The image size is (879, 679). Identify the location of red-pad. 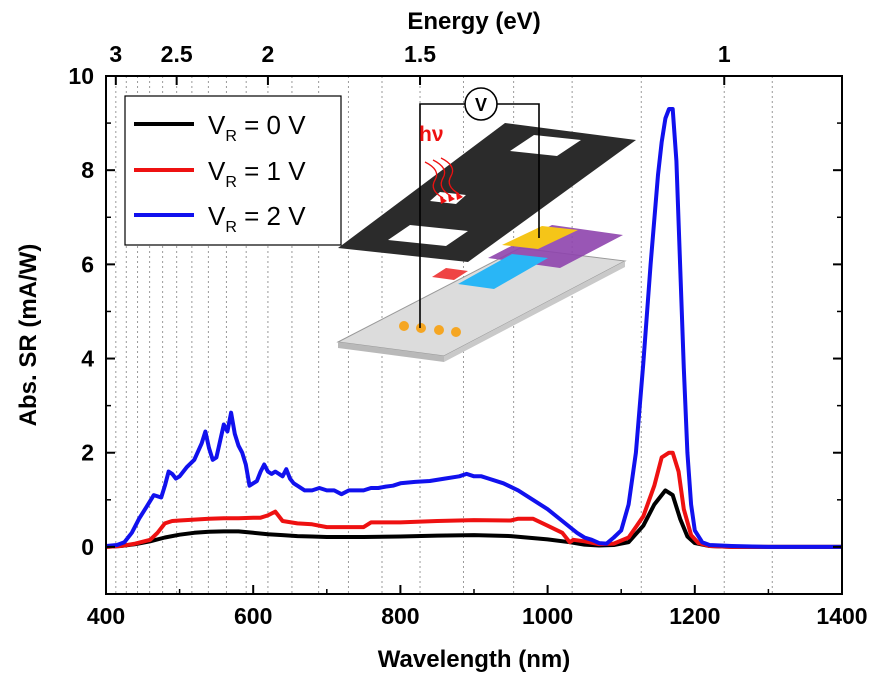
(450, 274).